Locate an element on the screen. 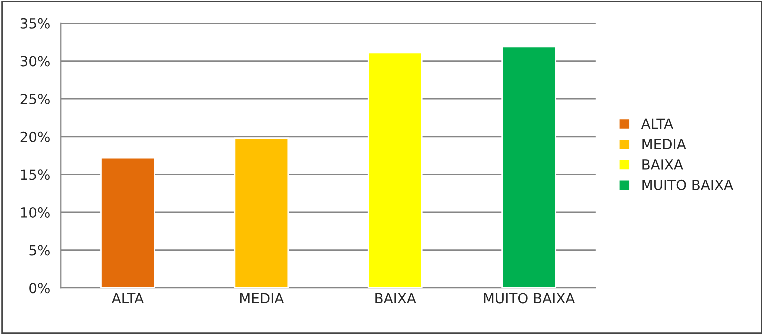  y-tick-label: 20% is located at coordinates (35, 137).